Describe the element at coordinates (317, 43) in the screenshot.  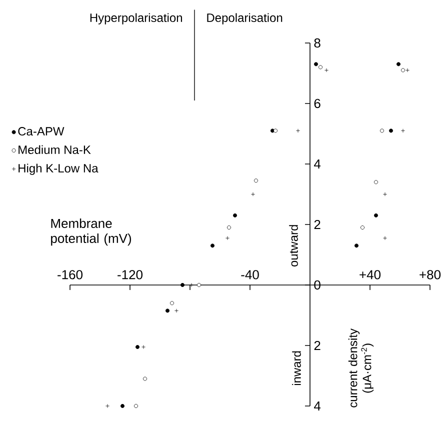
I see `y-tick-label: 8` at that location.